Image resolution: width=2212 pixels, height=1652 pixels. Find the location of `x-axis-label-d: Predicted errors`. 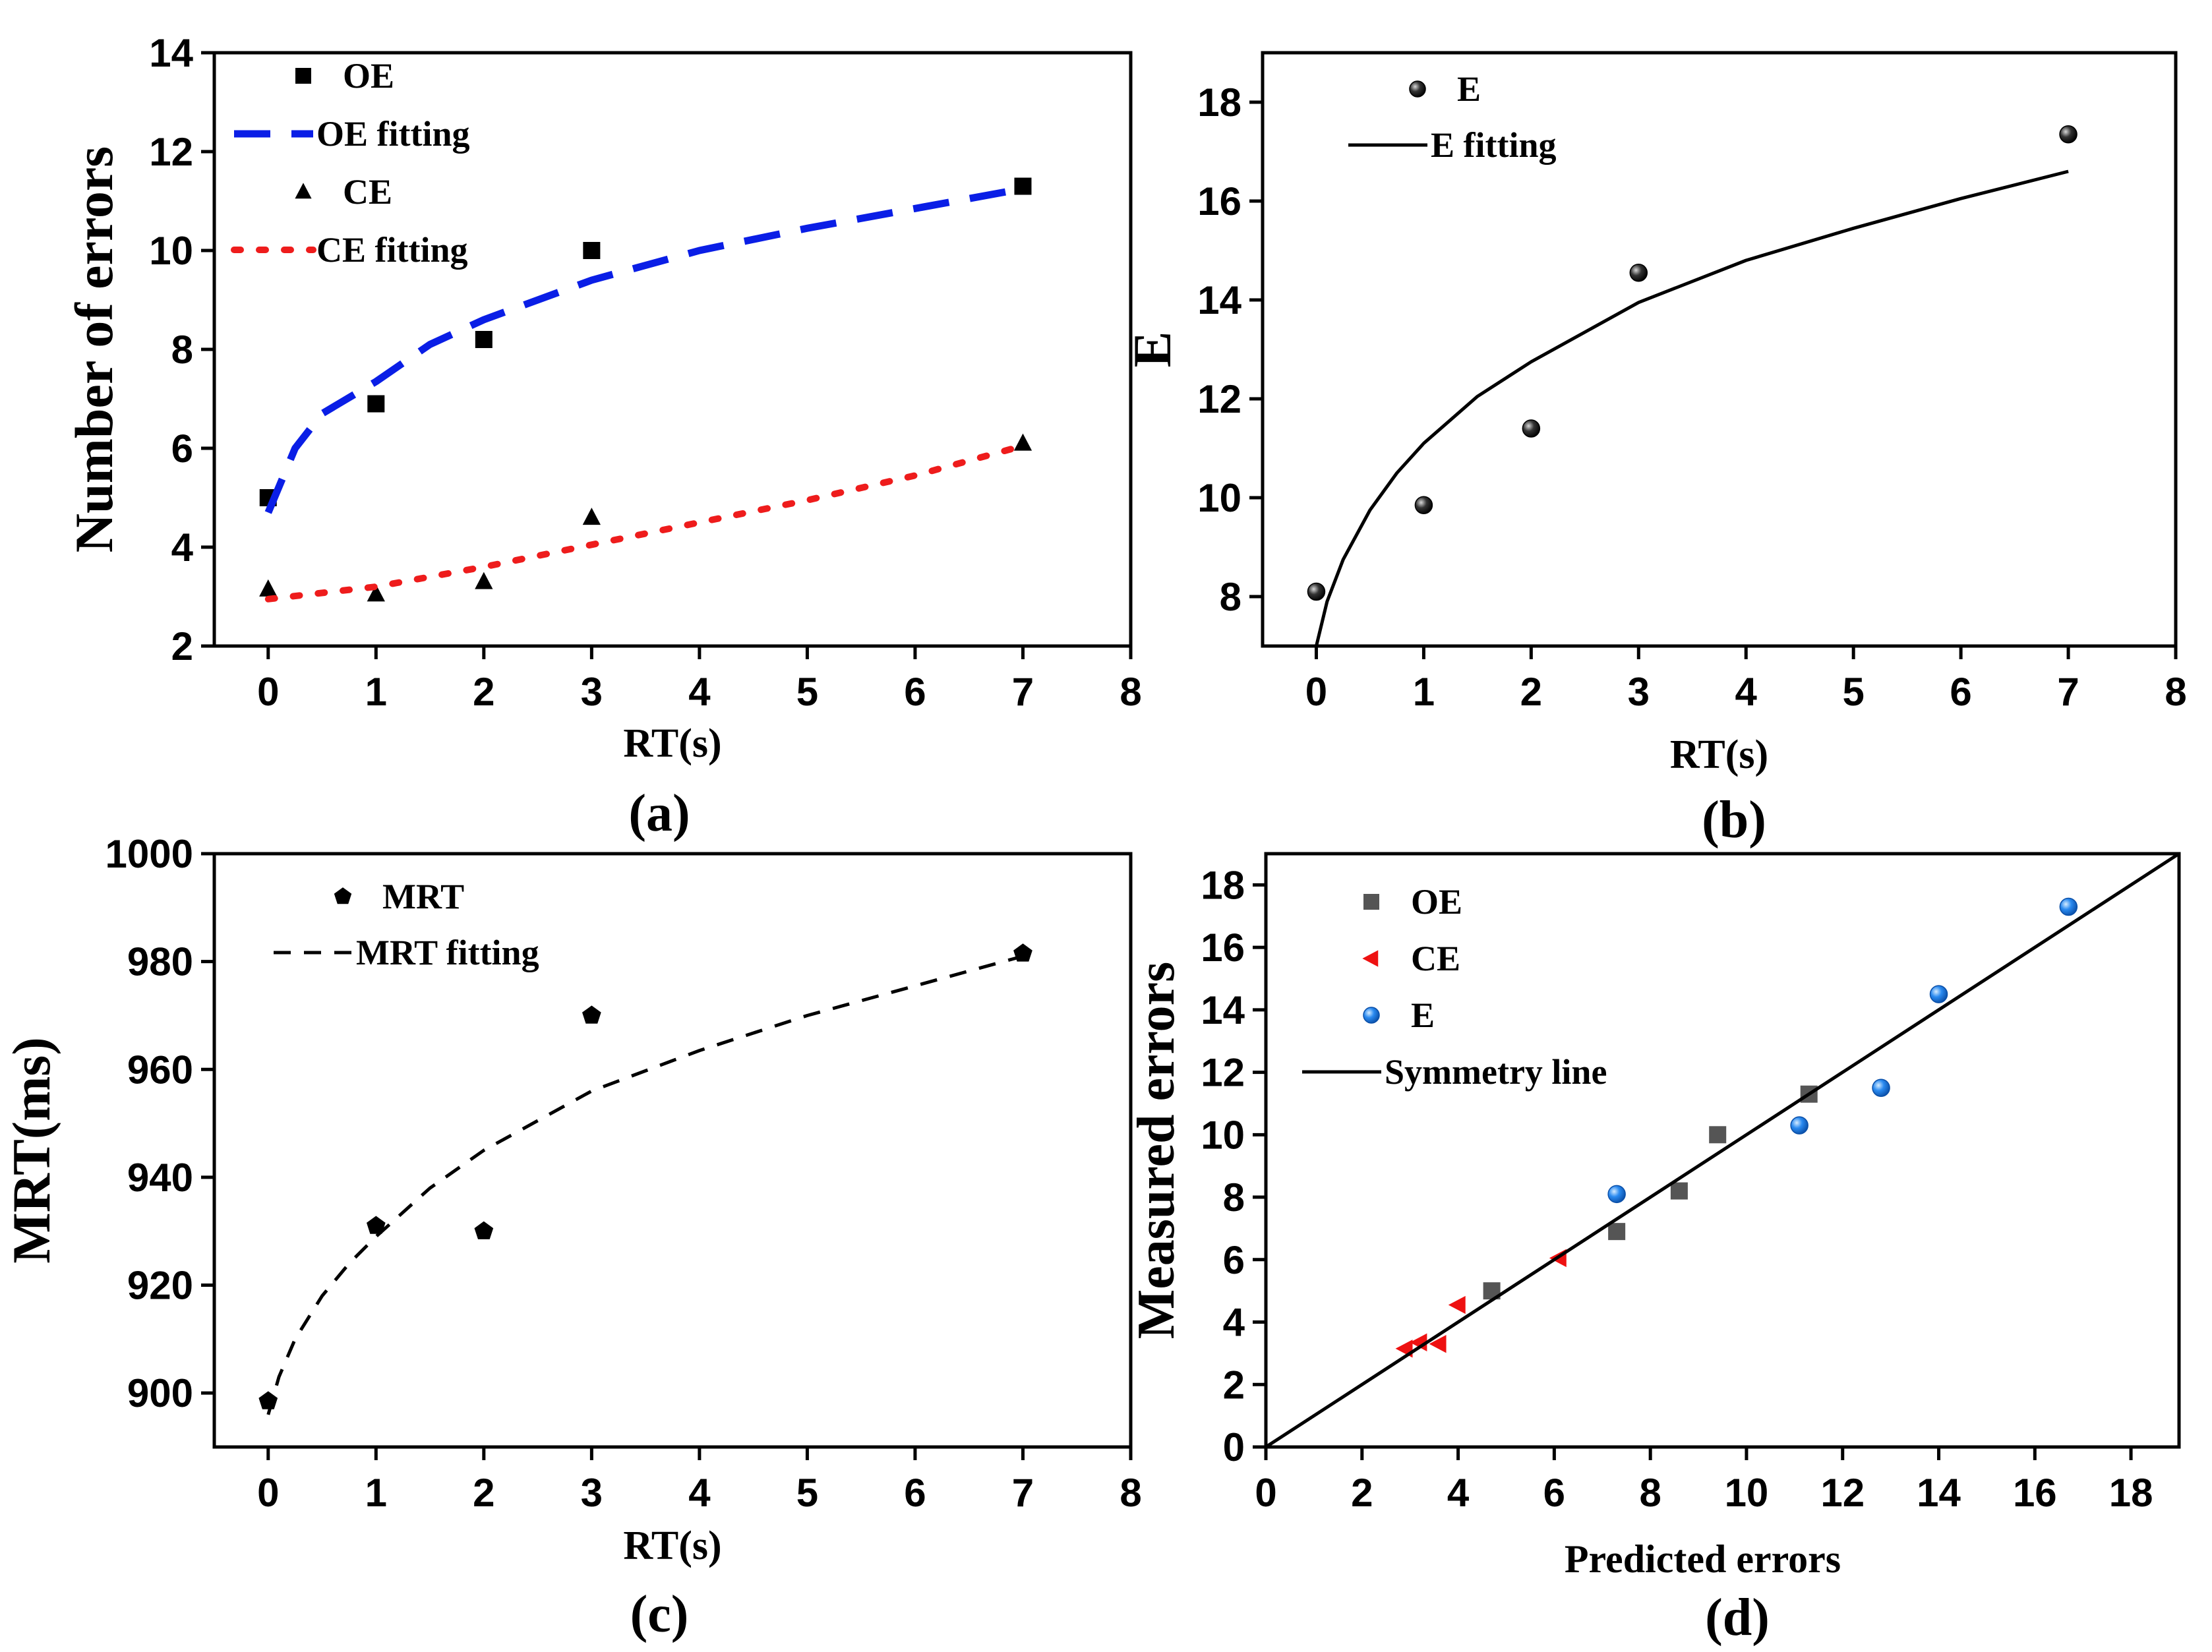

x-axis-label-d: Predicted errors is located at coordinates (1703, 1559).